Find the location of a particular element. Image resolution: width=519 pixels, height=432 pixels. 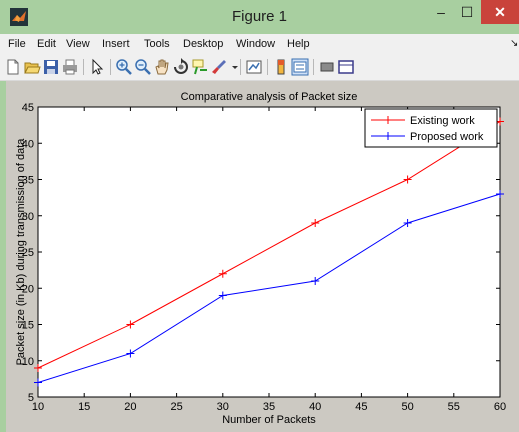

y-tick-label: 30 is located at coordinates (28, 217).